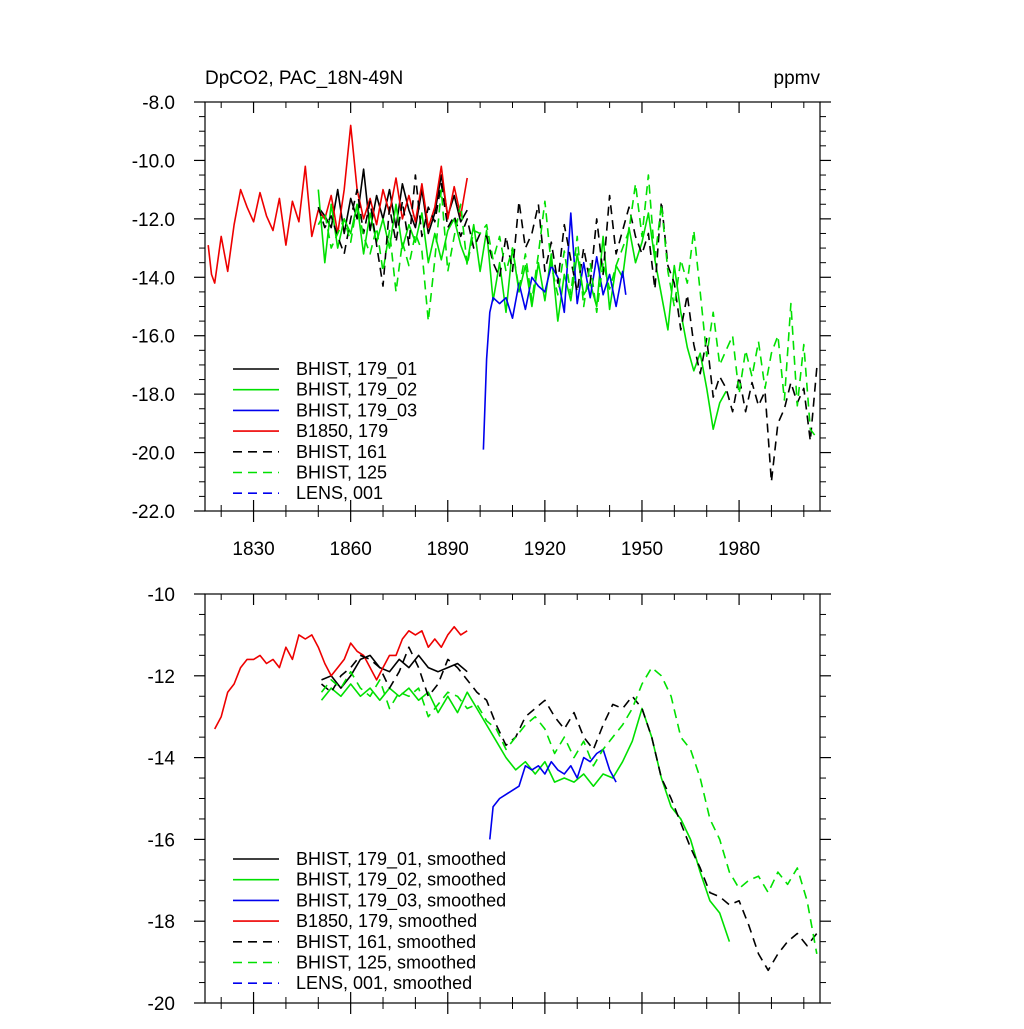 The image size is (1024, 1029). Describe the element at coordinates (161, 677) in the screenshot. I see `y-tick-label: -12` at that location.